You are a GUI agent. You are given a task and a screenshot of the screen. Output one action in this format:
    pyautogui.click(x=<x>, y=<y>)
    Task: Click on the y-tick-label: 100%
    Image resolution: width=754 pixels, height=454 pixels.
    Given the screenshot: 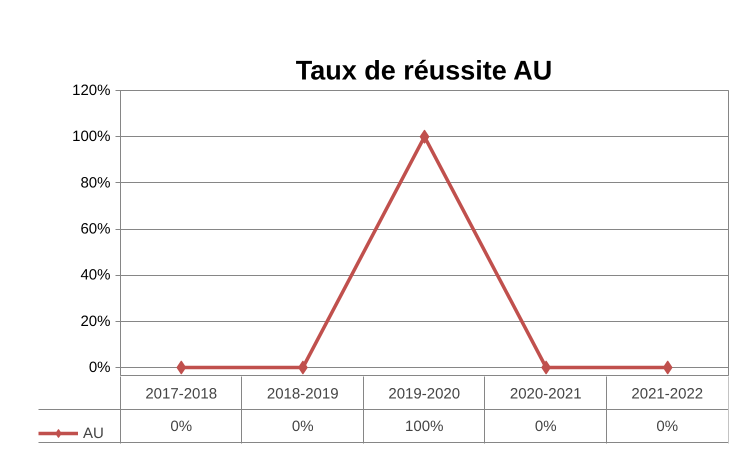 What is the action you would take?
    pyautogui.click(x=91, y=137)
    